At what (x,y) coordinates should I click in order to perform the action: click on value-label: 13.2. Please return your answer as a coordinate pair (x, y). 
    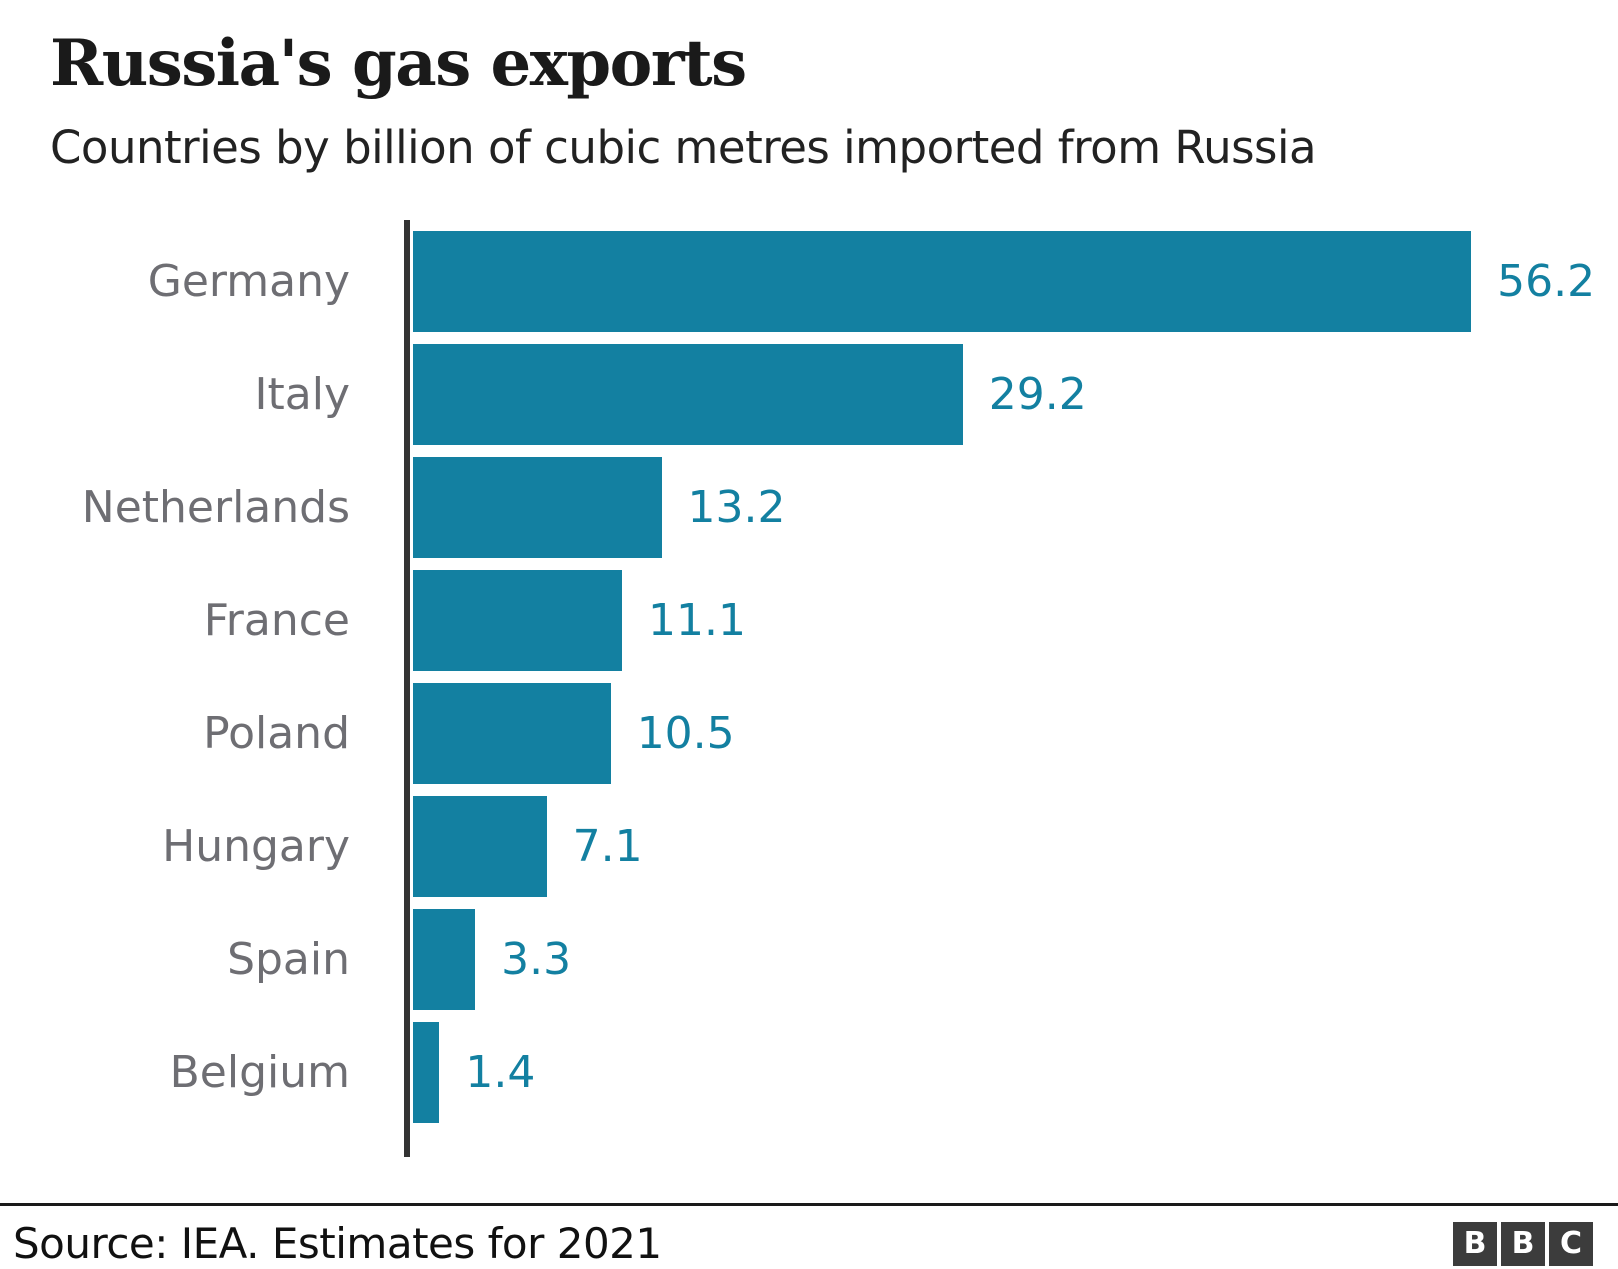
    Looking at the image, I should click on (736, 508).